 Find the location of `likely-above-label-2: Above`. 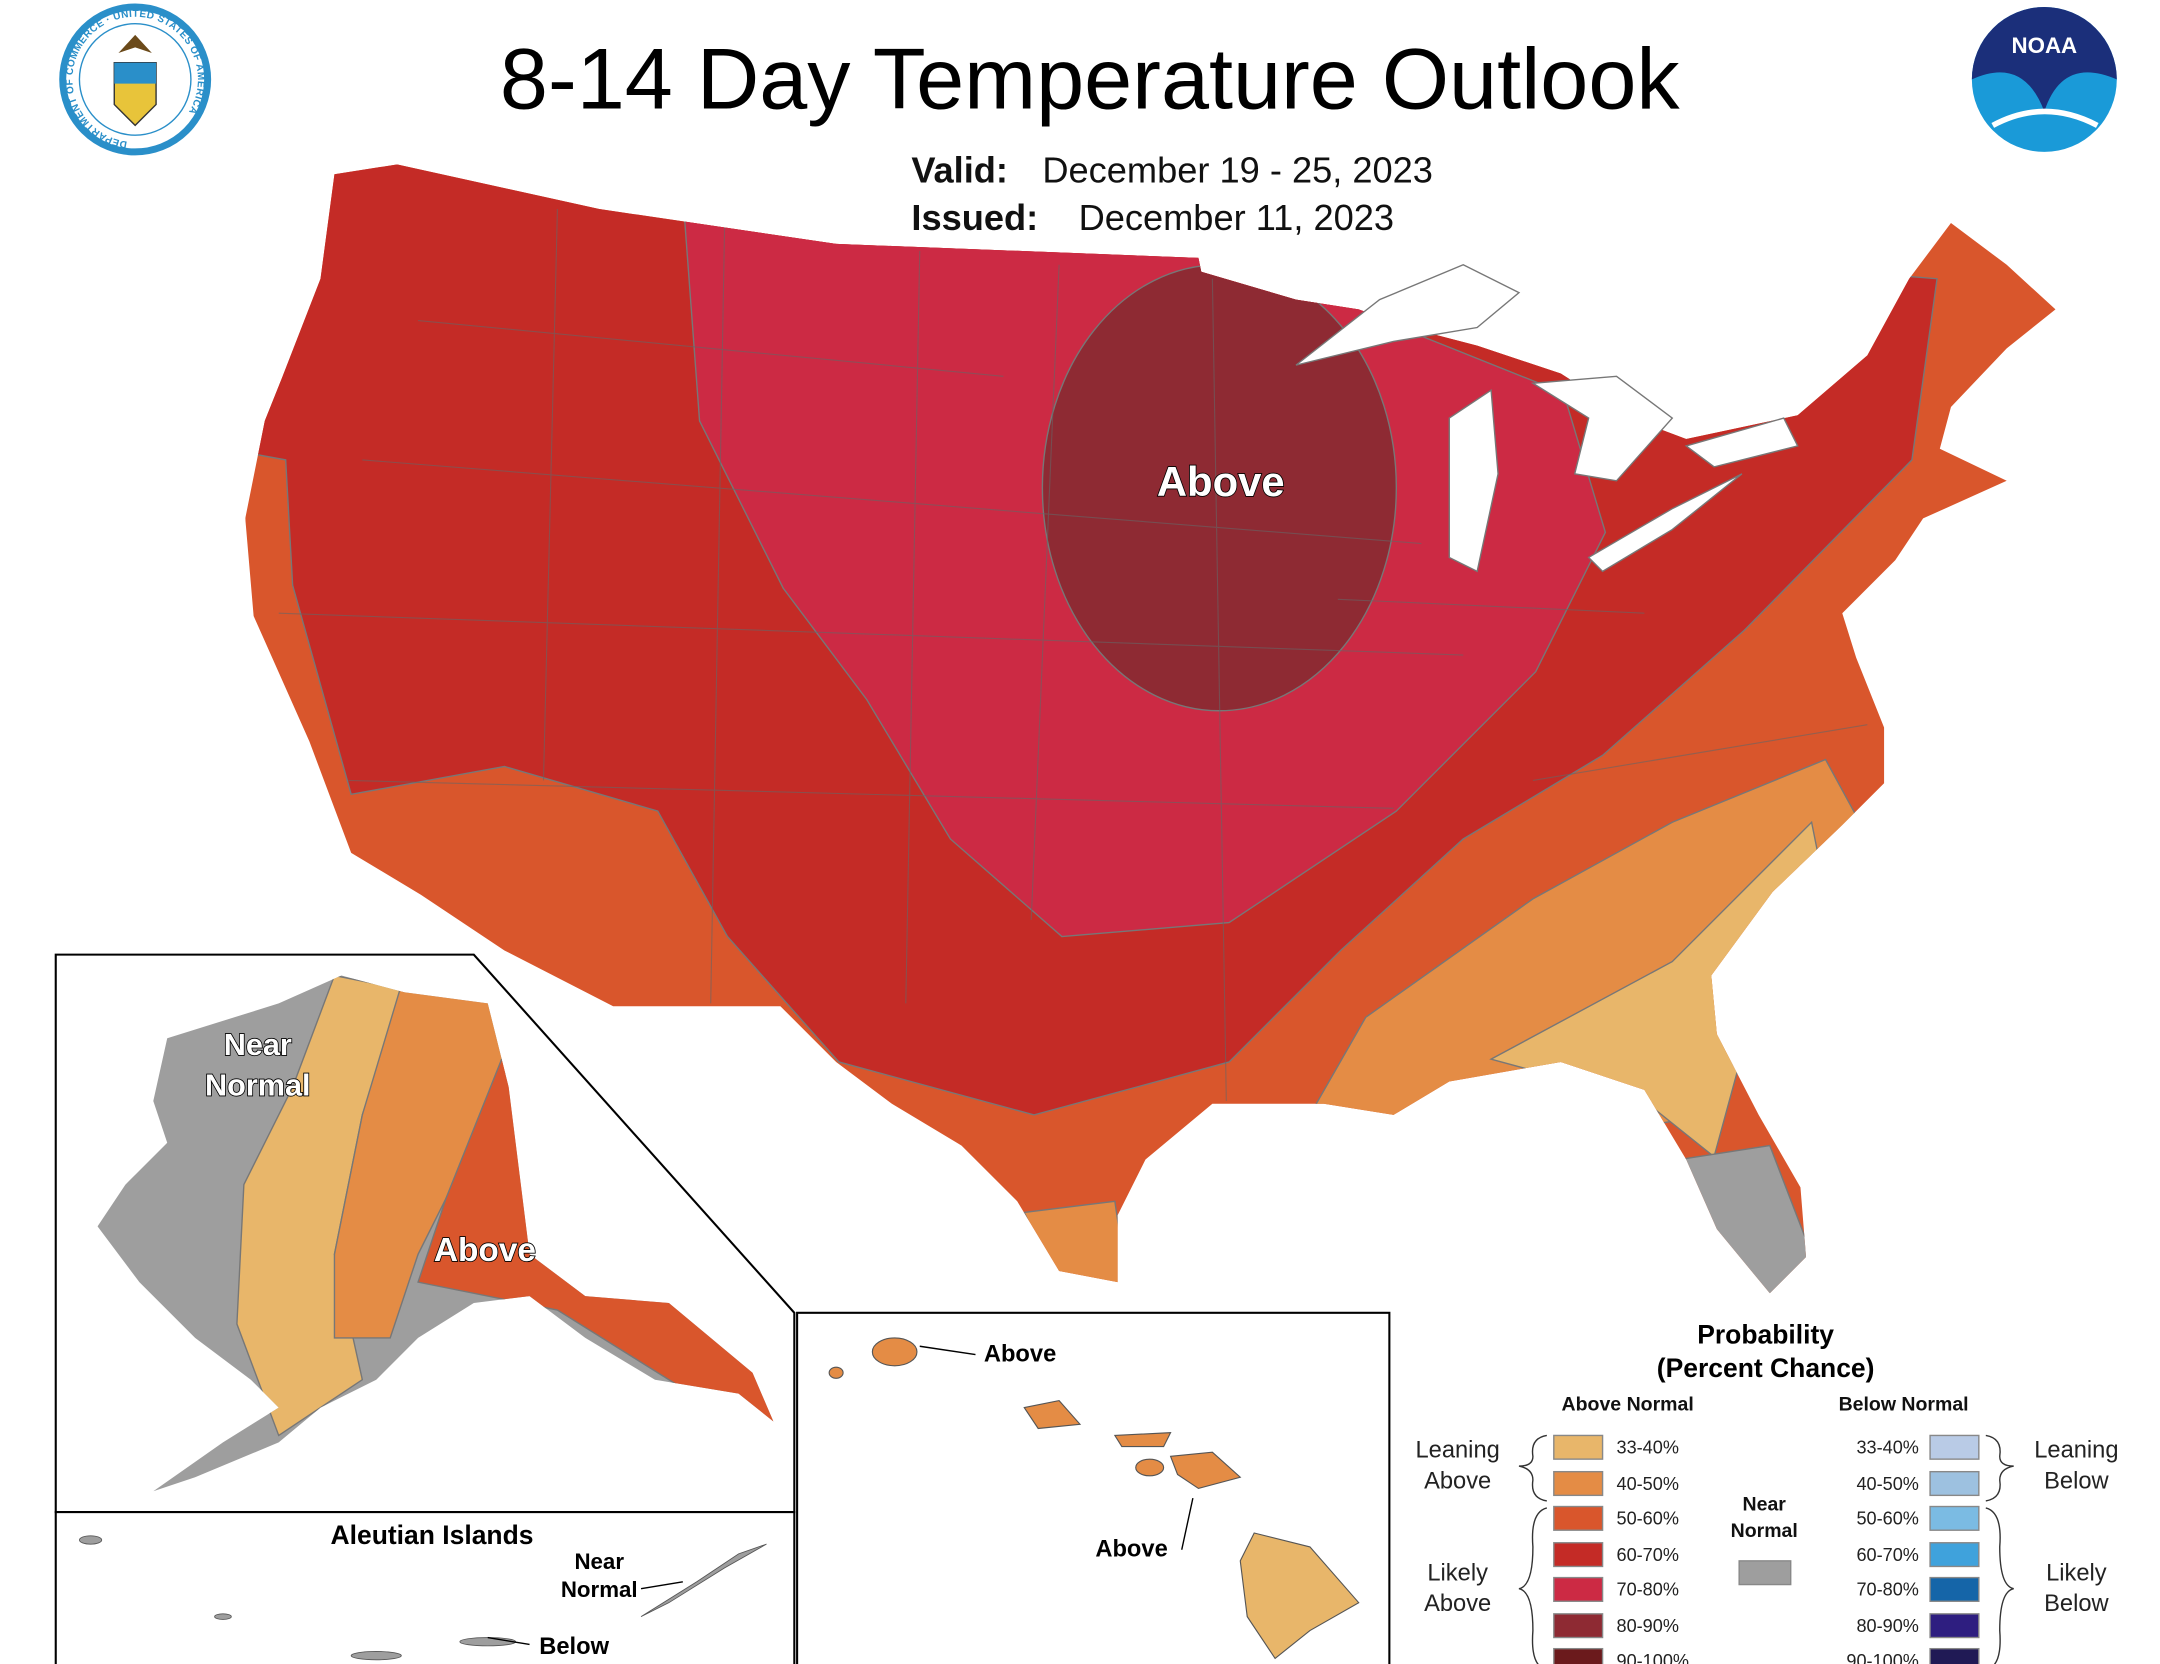

likely-above-label-2: Above is located at coordinates (1457, 1604).